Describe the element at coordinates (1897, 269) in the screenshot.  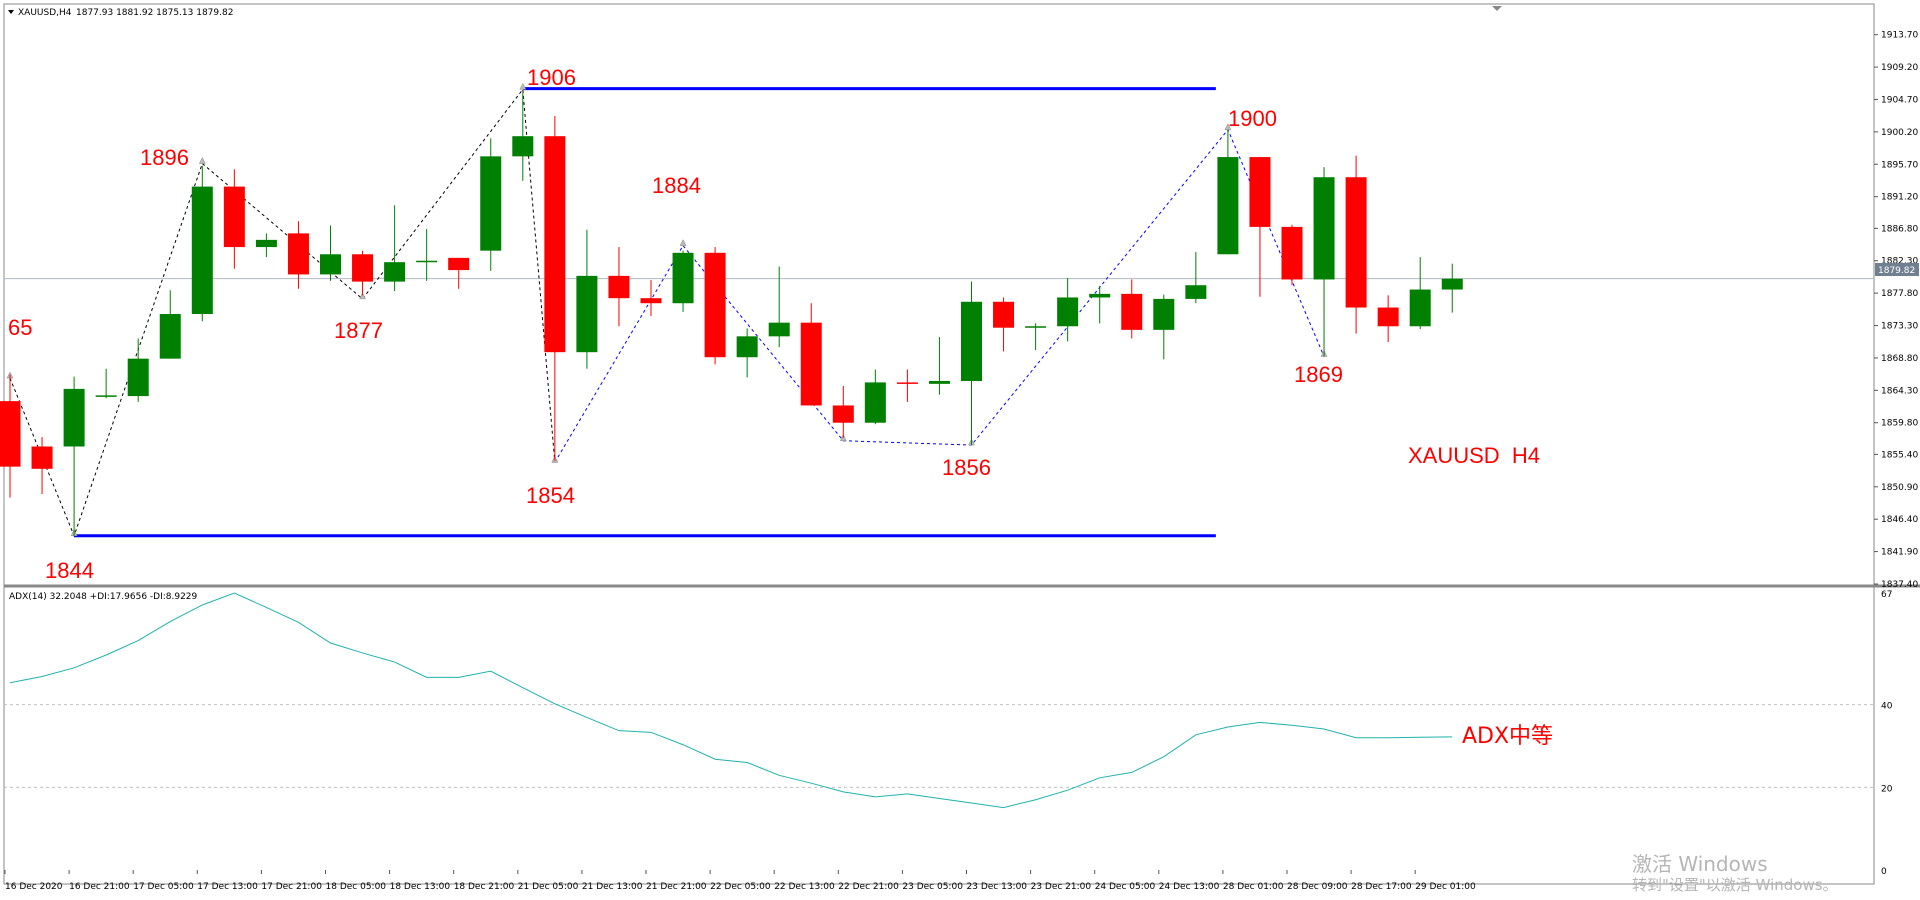
I see `current-price-tag` at that location.